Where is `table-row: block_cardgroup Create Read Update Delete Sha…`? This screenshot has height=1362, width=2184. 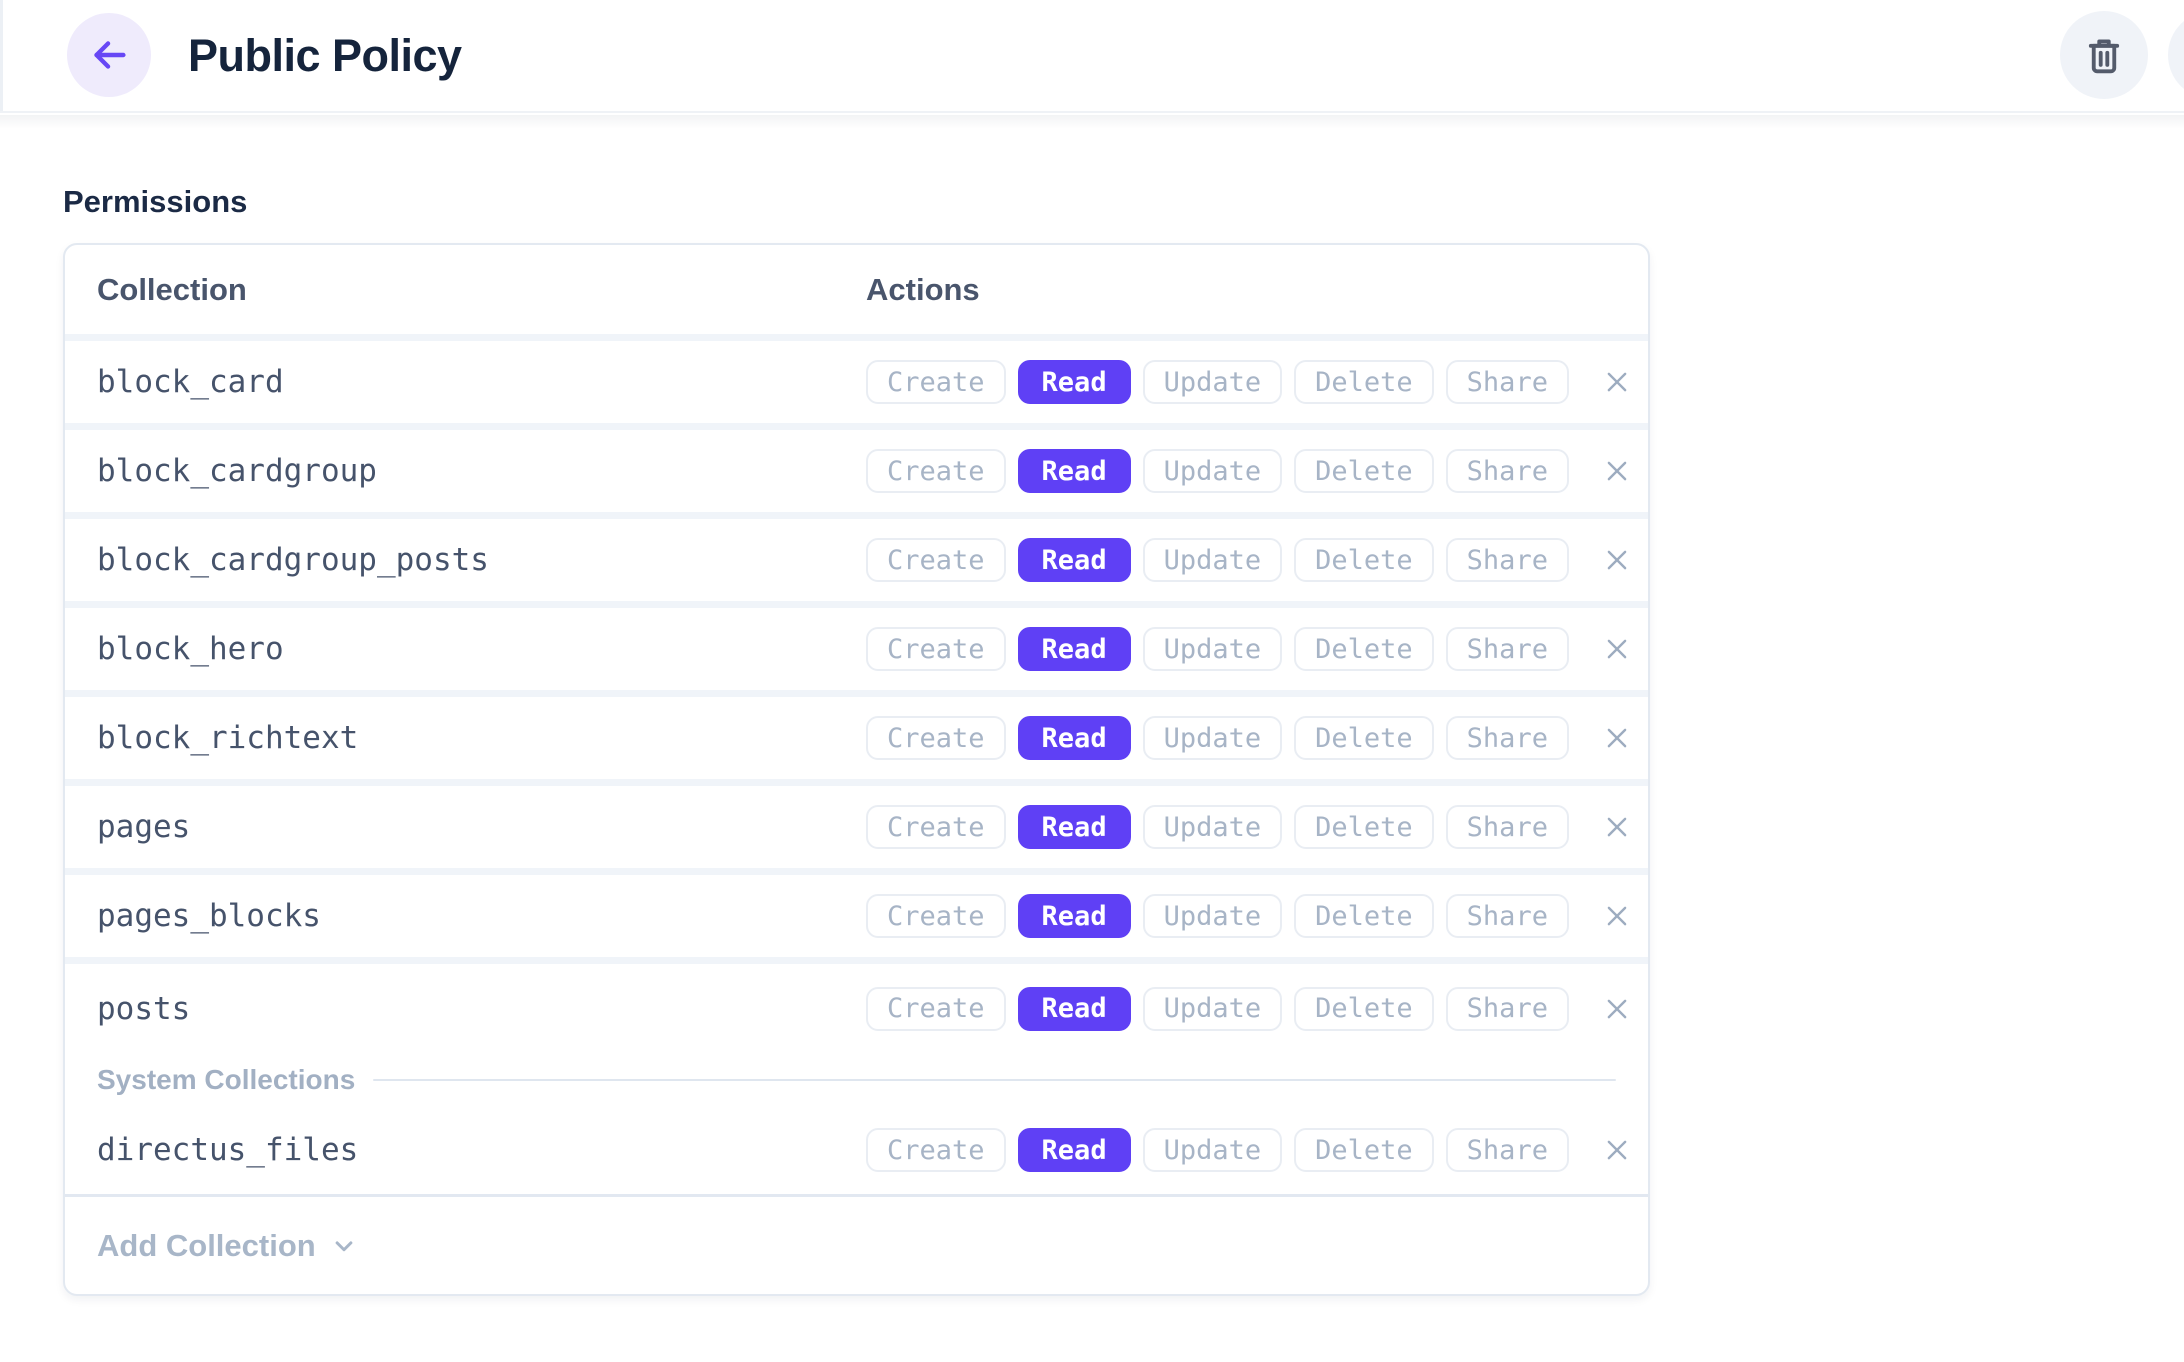
table-row: block_cardgroup Create Read Update Delete Sha… is located at coordinates (856, 474).